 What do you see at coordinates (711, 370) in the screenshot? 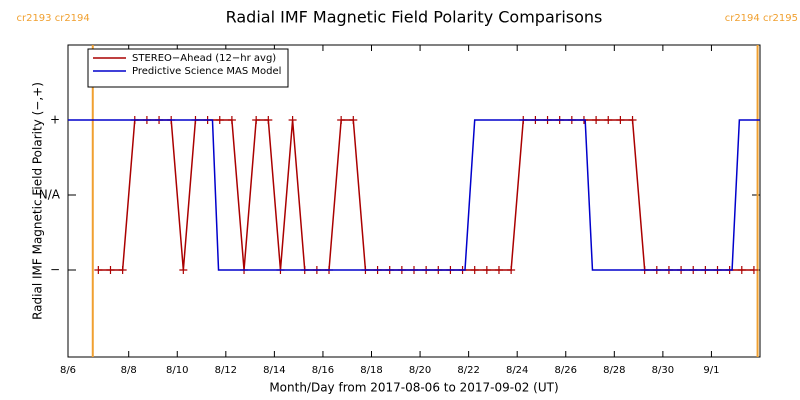
I see `x-tick-label: 9/1` at bounding box center [711, 370].